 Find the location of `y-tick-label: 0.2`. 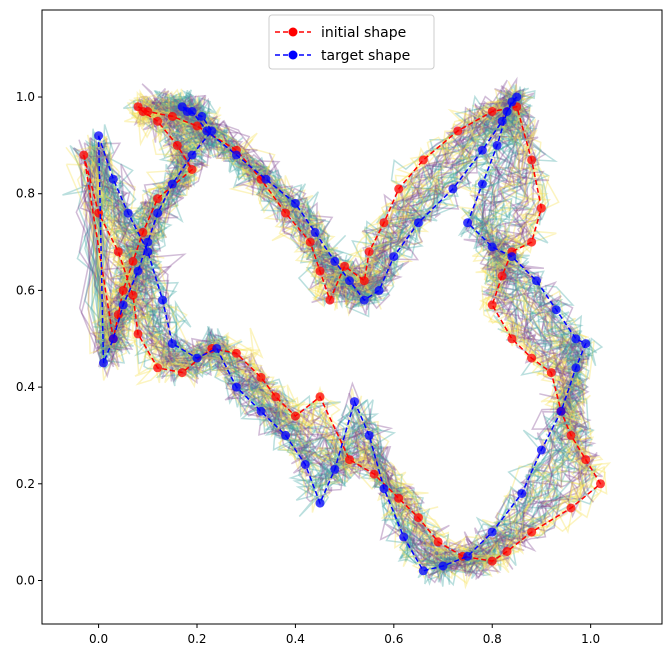

y-tick-label: 0.2 is located at coordinates (25, 484).